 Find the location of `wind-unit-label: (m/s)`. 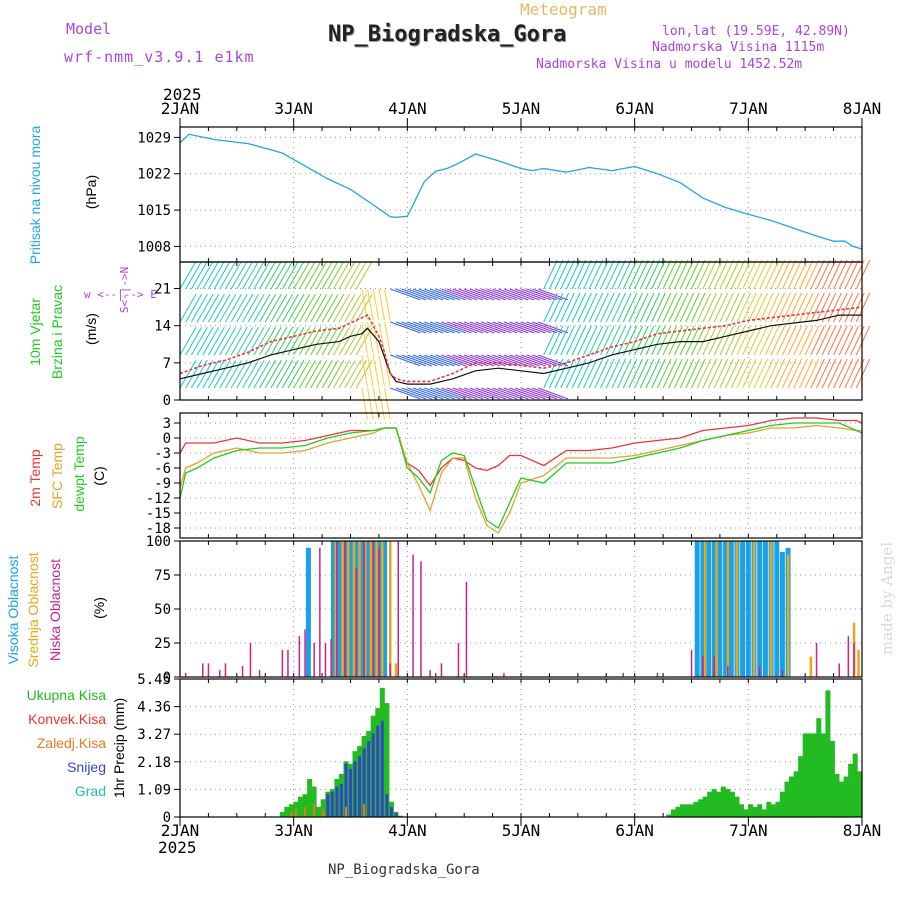

wind-unit-label: (m/s) is located at coordinates (91, 329).